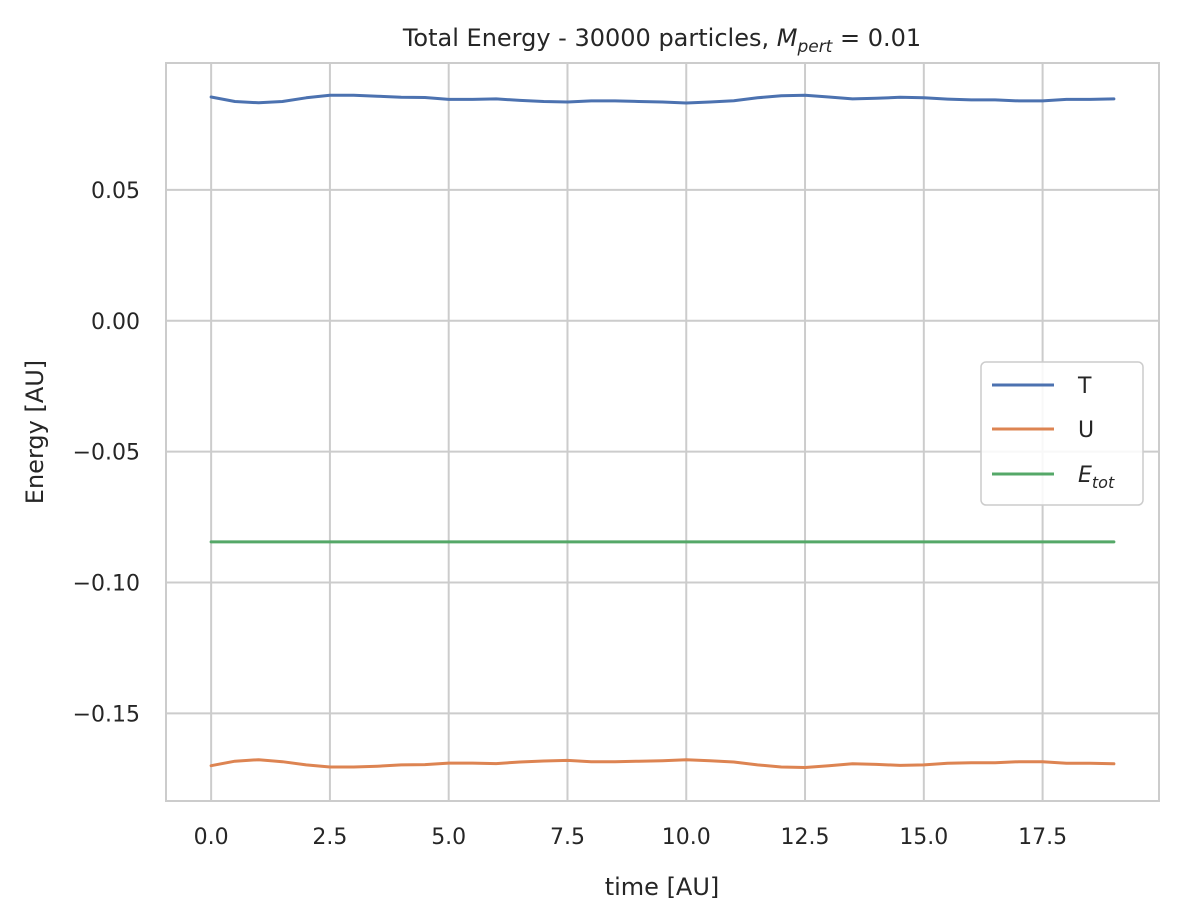 The height and width of the screenshot is (920, 1177). What do you see at coordinates (106, 714) in the screenshot?
I see `y-tick-label: −0.15` at bounding box center [106, 714].